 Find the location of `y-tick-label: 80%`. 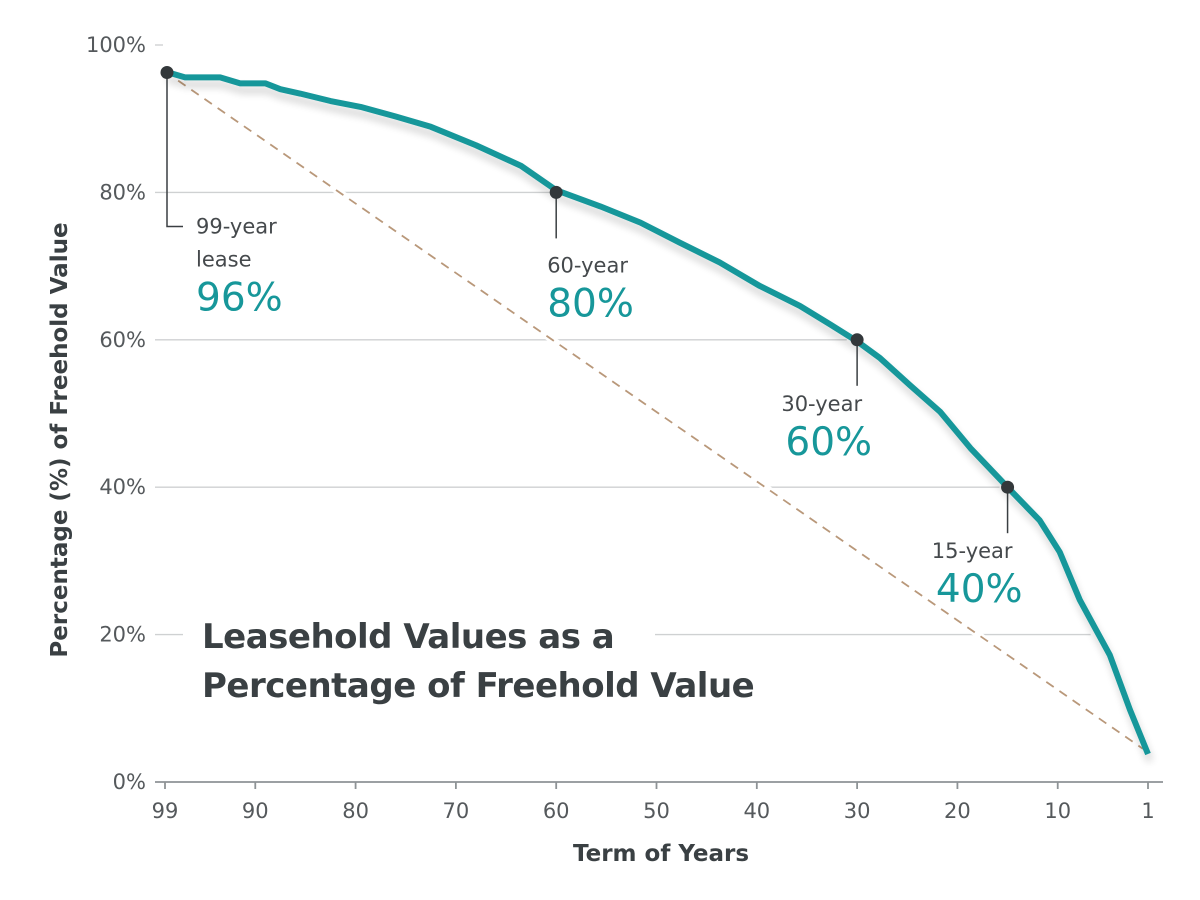

y-tick-label: 80% is located at coordinates (122, 192).